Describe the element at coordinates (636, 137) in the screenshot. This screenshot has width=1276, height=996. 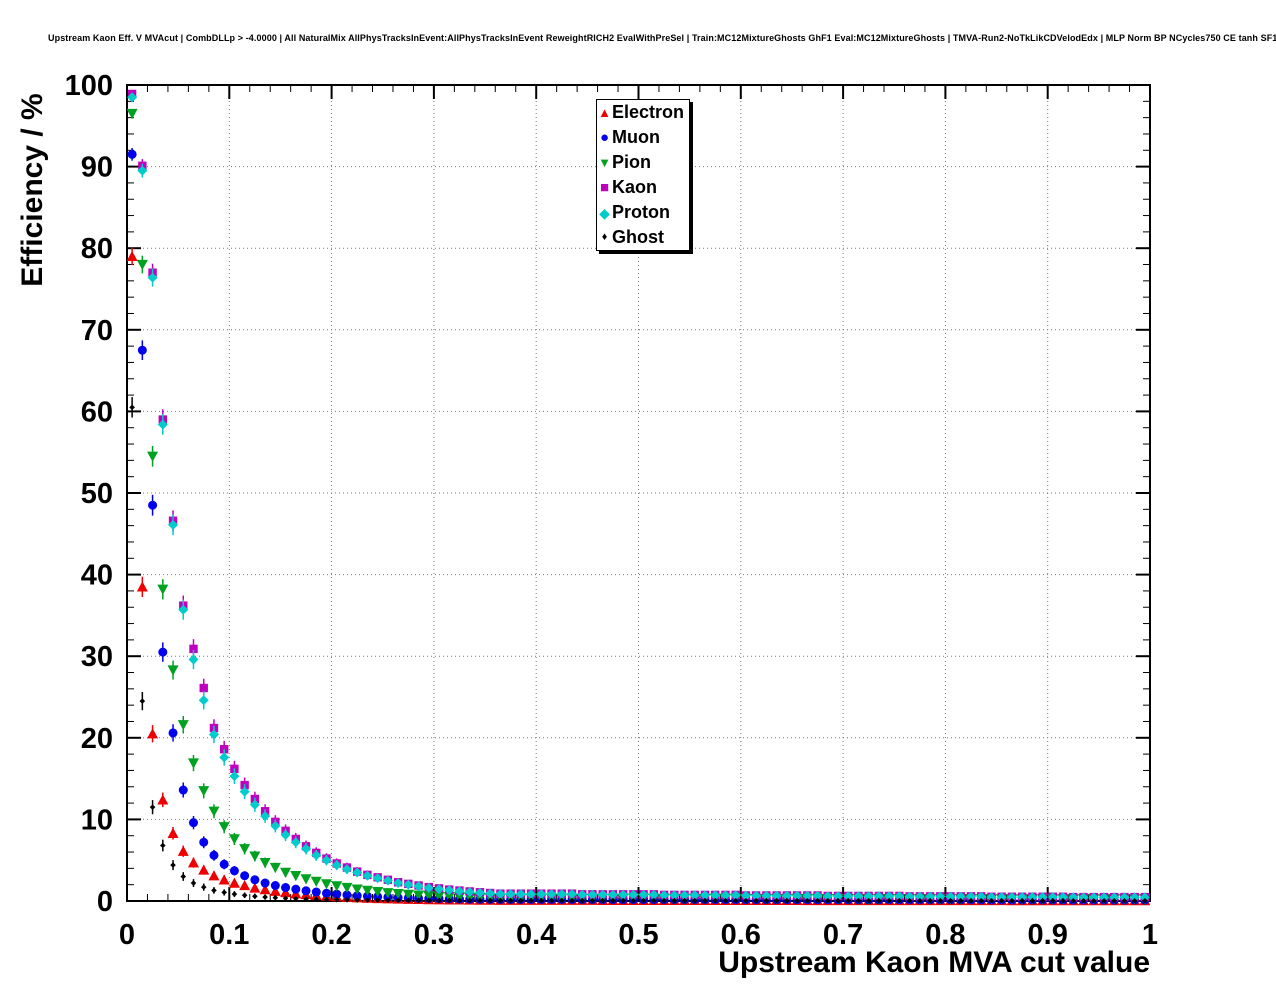
I see `legend-label: Muon` at that location.